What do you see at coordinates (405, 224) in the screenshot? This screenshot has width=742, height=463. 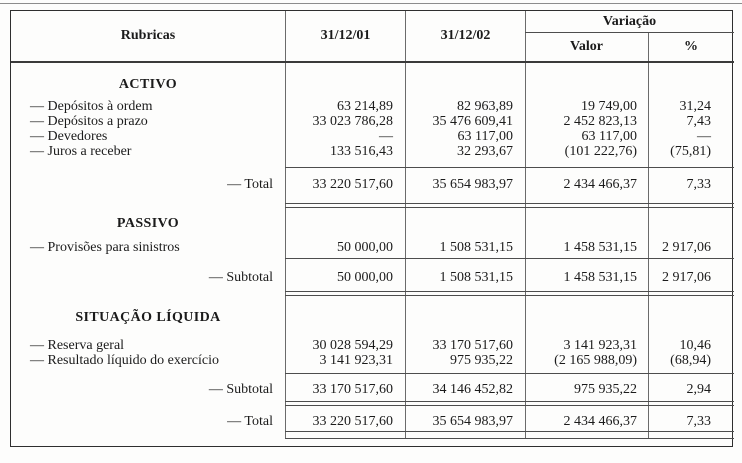 I see `column-divider-date1` at bounding box center [405, 224].